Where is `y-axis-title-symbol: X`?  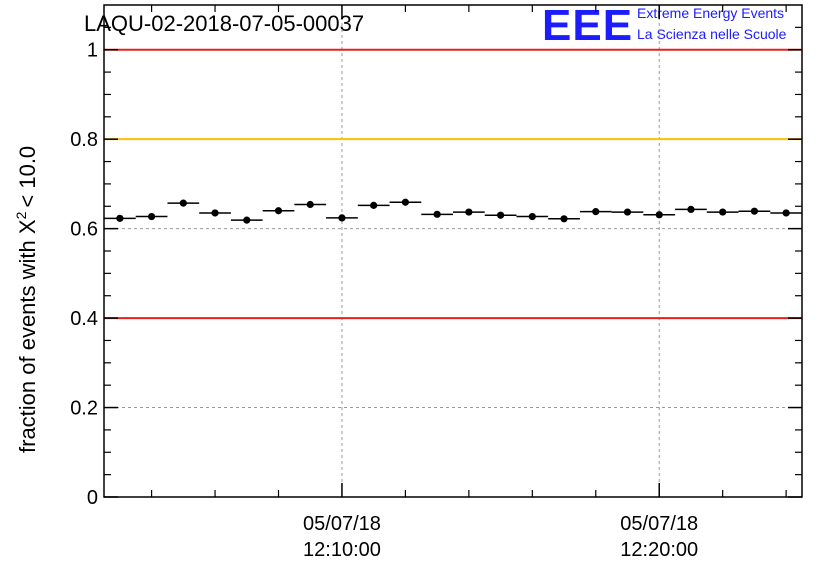
y-axis-title-symbol: X is located at coordinates (27, 226).